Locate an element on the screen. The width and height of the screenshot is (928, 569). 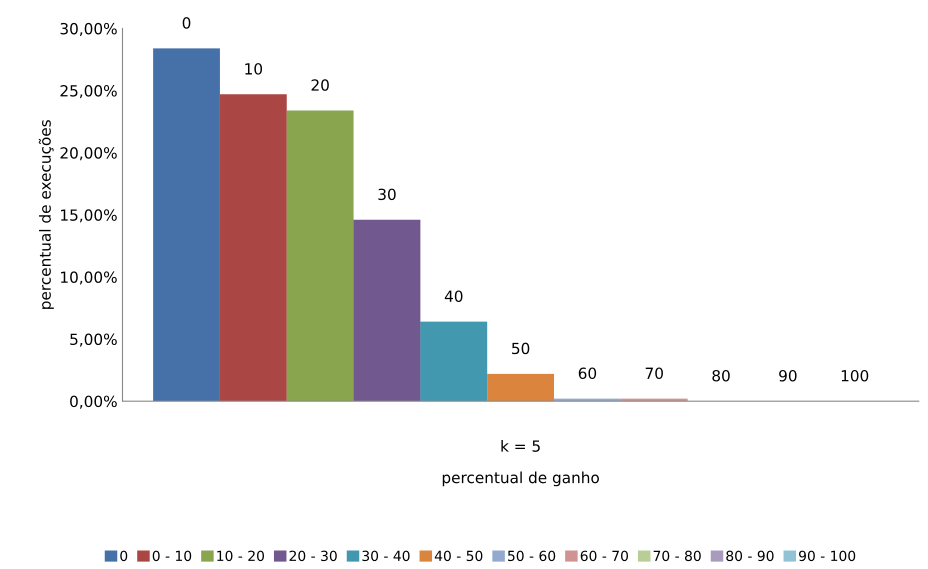
y-tick-label: 0,00% is located at coordinates (93, 402).